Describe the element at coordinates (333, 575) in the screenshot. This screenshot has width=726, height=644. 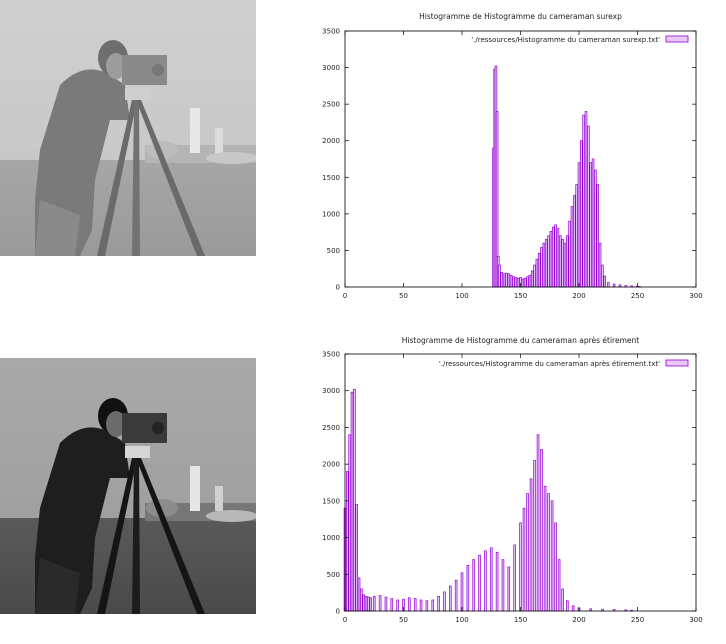
I see `y-tick-label: 500` at that location.